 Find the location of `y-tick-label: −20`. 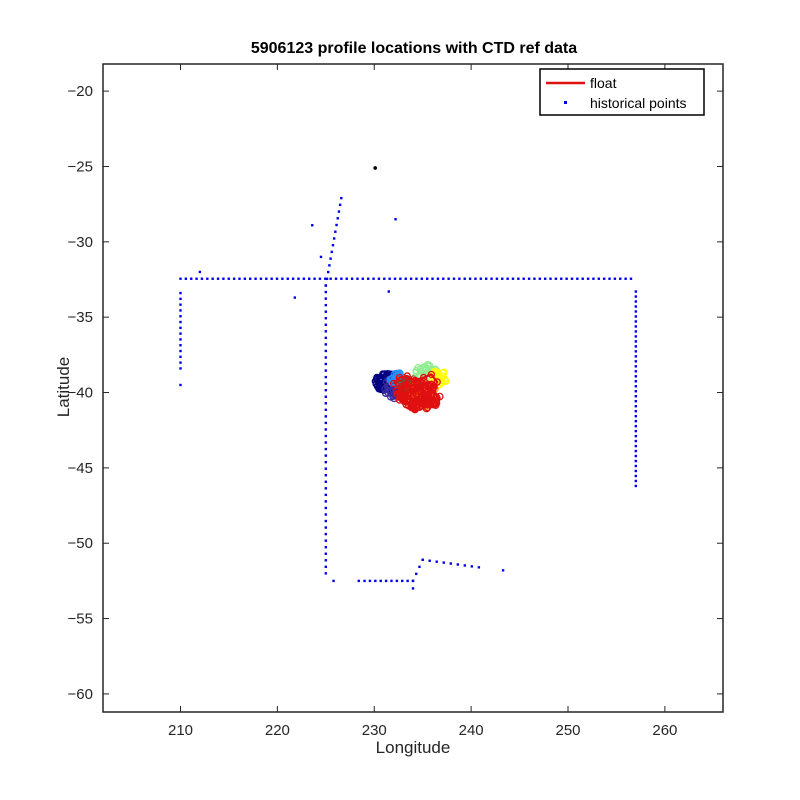

y-tick-label: −20 is located at coordinates (80, 91).